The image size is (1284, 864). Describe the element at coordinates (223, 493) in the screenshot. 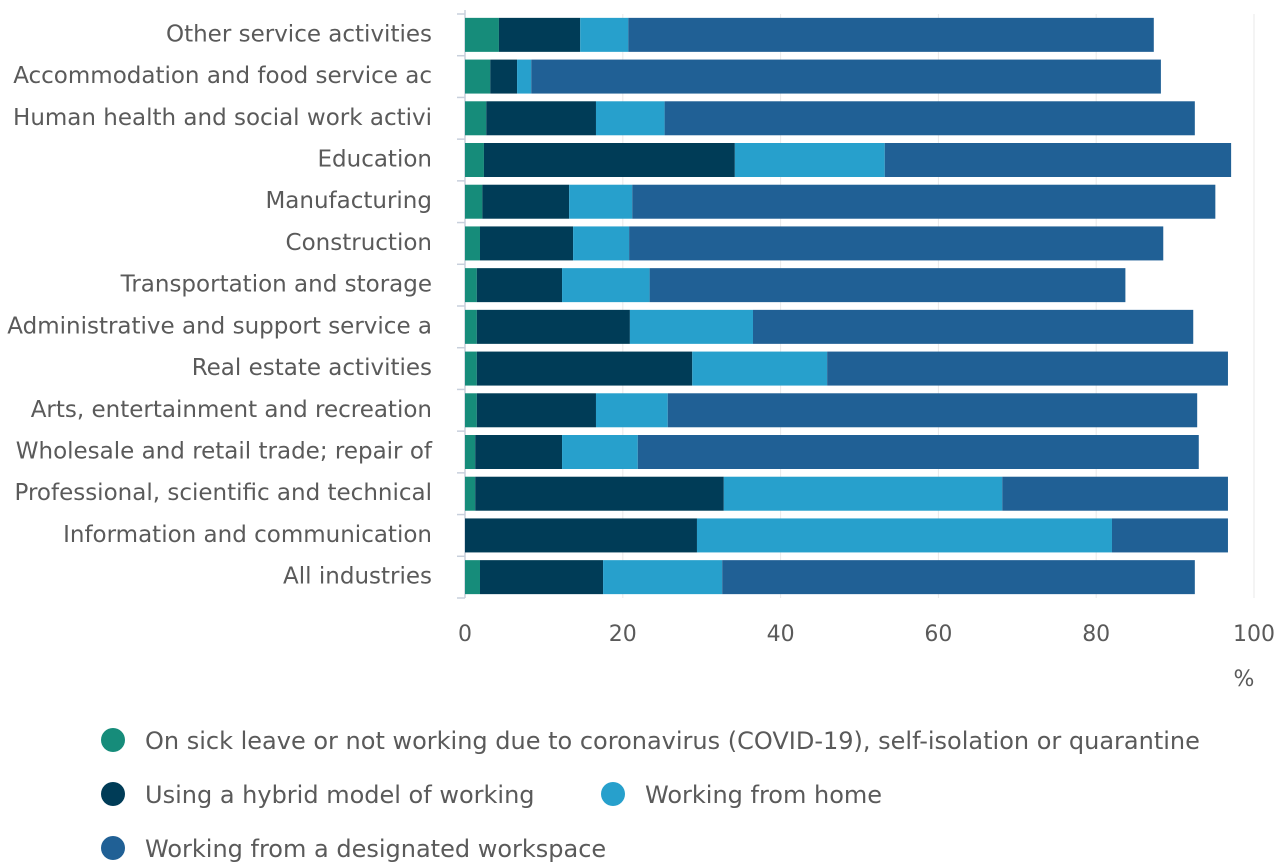

I see `y-tick-label: Professional, scientific and technical` at that location.